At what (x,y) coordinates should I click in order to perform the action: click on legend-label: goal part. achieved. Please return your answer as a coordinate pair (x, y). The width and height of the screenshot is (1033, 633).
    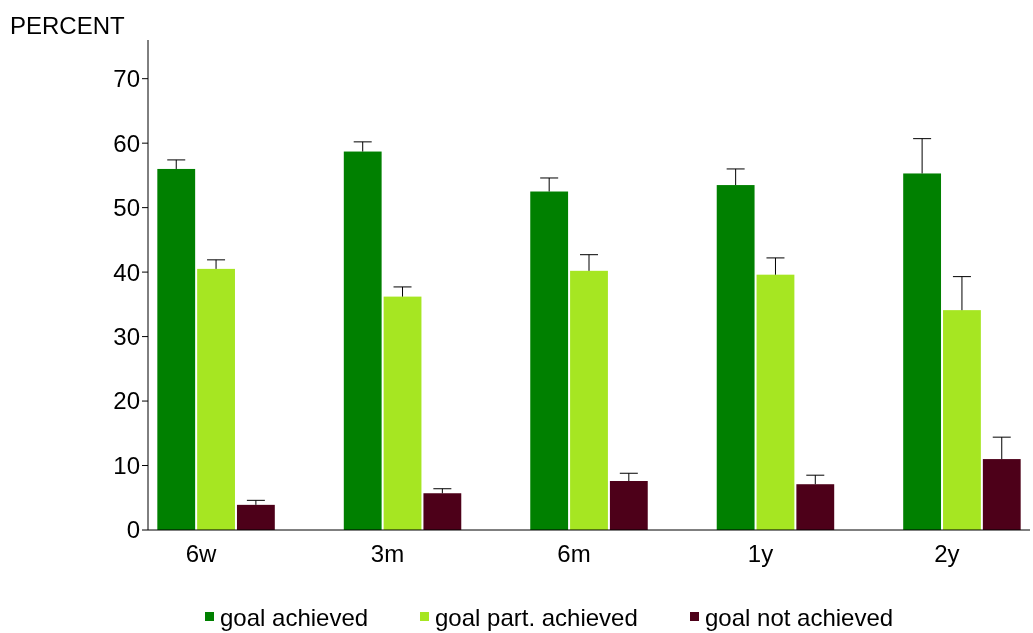
    Looking at the image, I should click on (536, 617).